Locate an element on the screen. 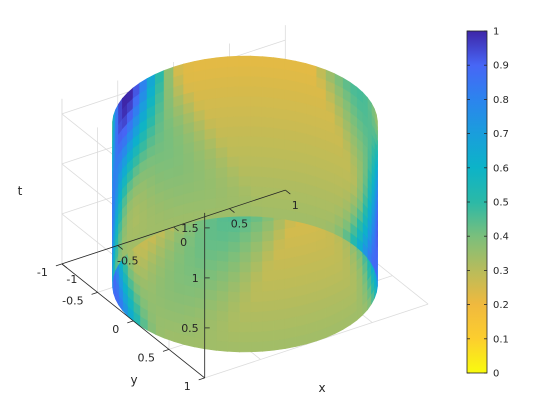 The image size is (560, 420). colorbar-tick-label: 0.3 is located at coordinates (501, 271).